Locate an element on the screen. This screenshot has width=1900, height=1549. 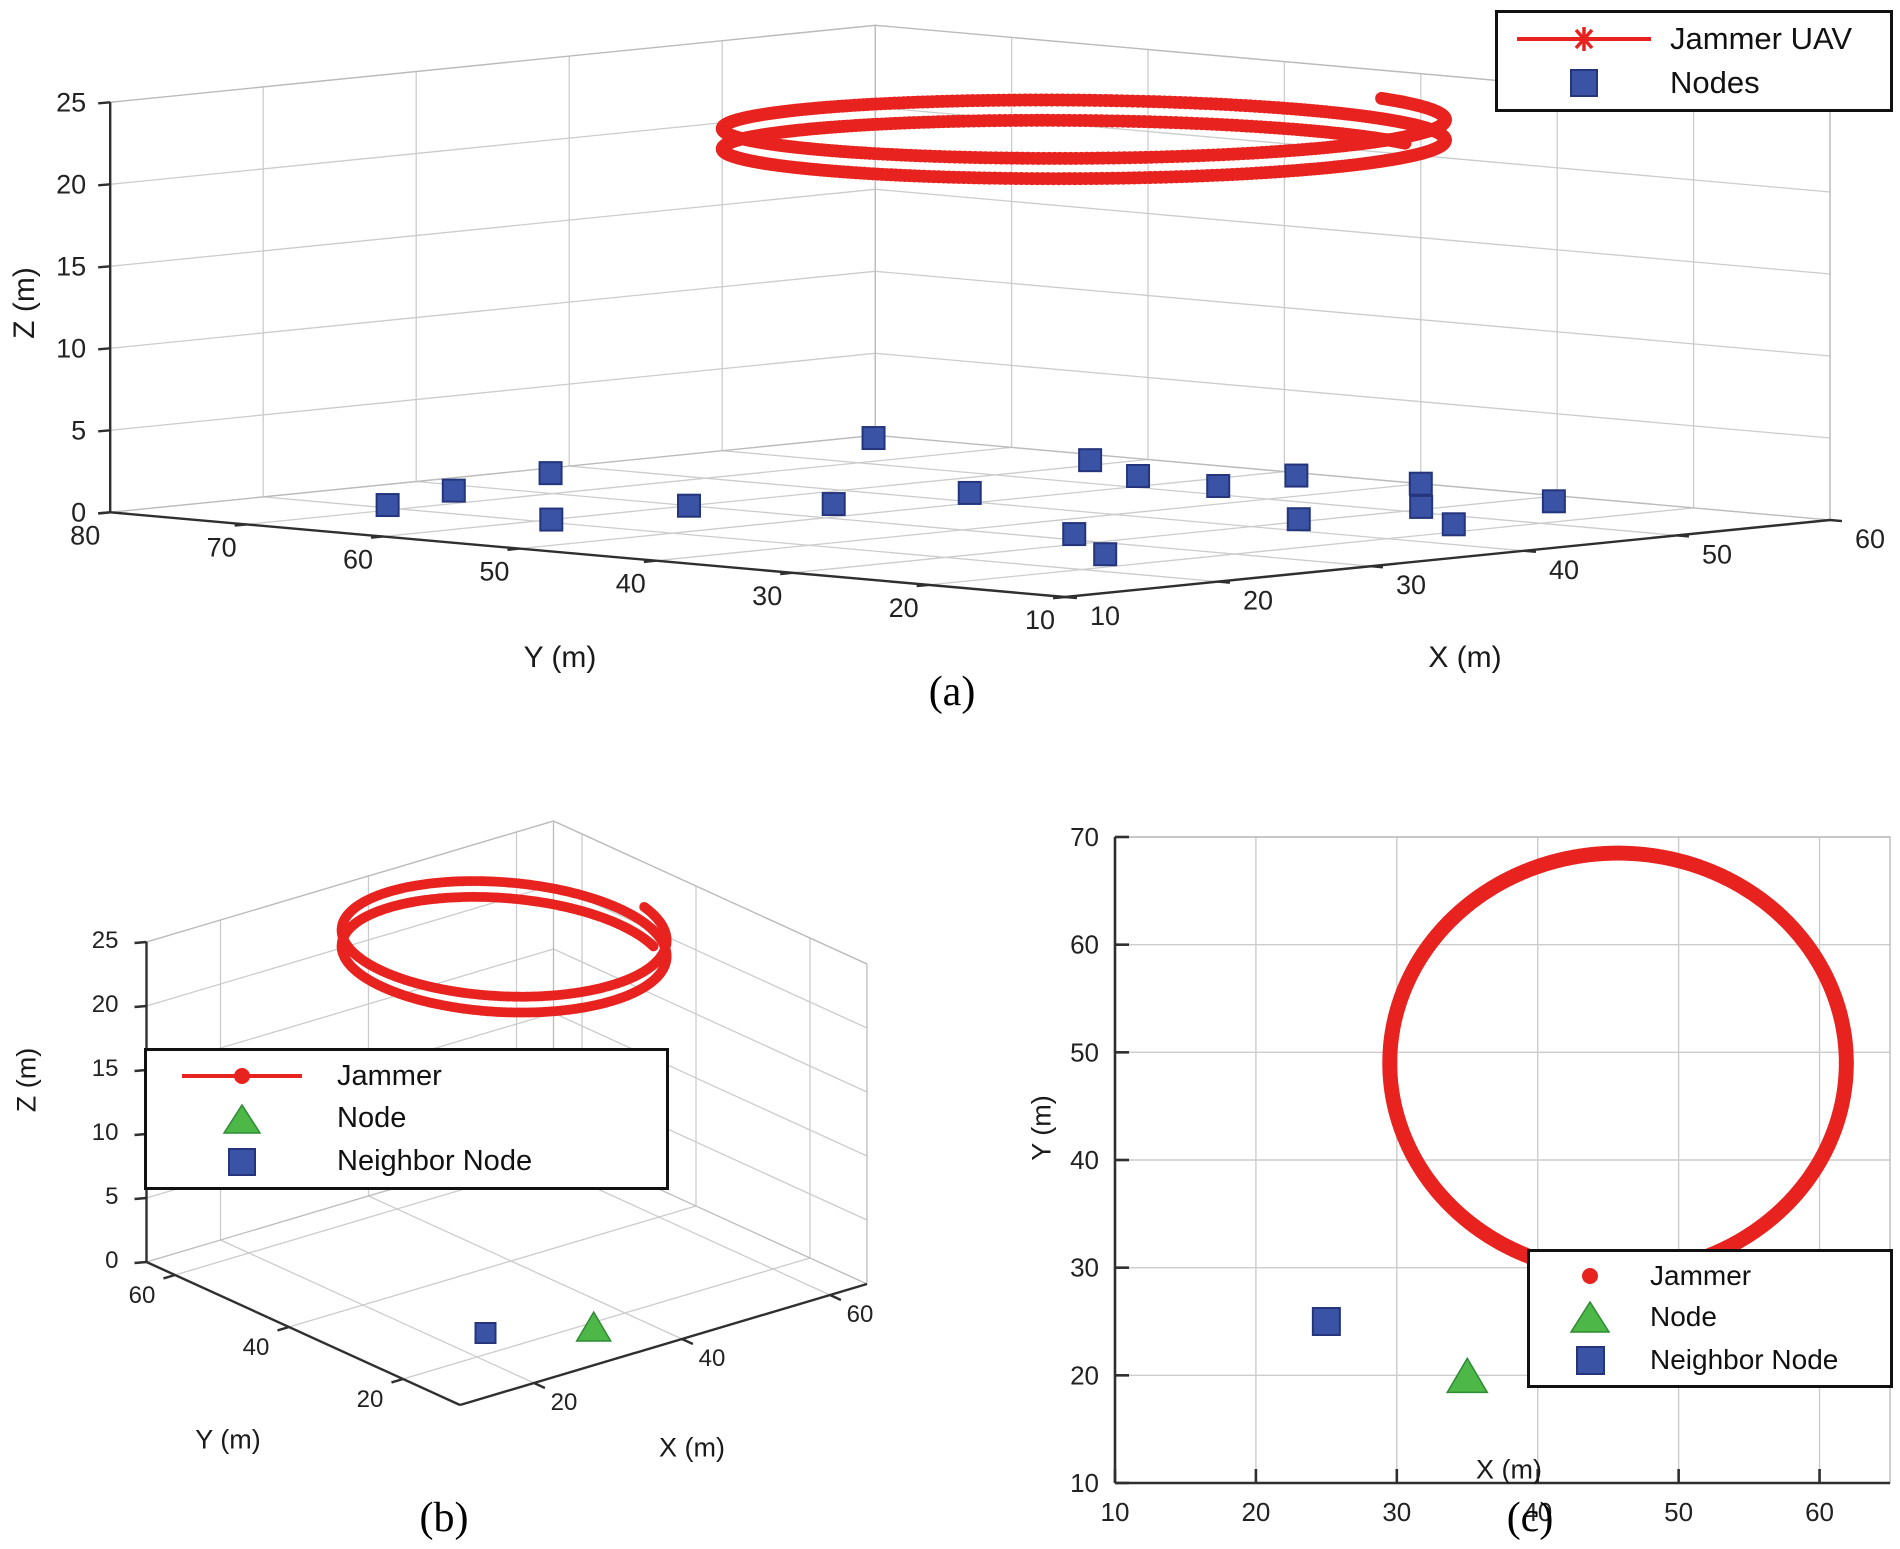
nodes-square-icon is located at coordinates (1584, 83).